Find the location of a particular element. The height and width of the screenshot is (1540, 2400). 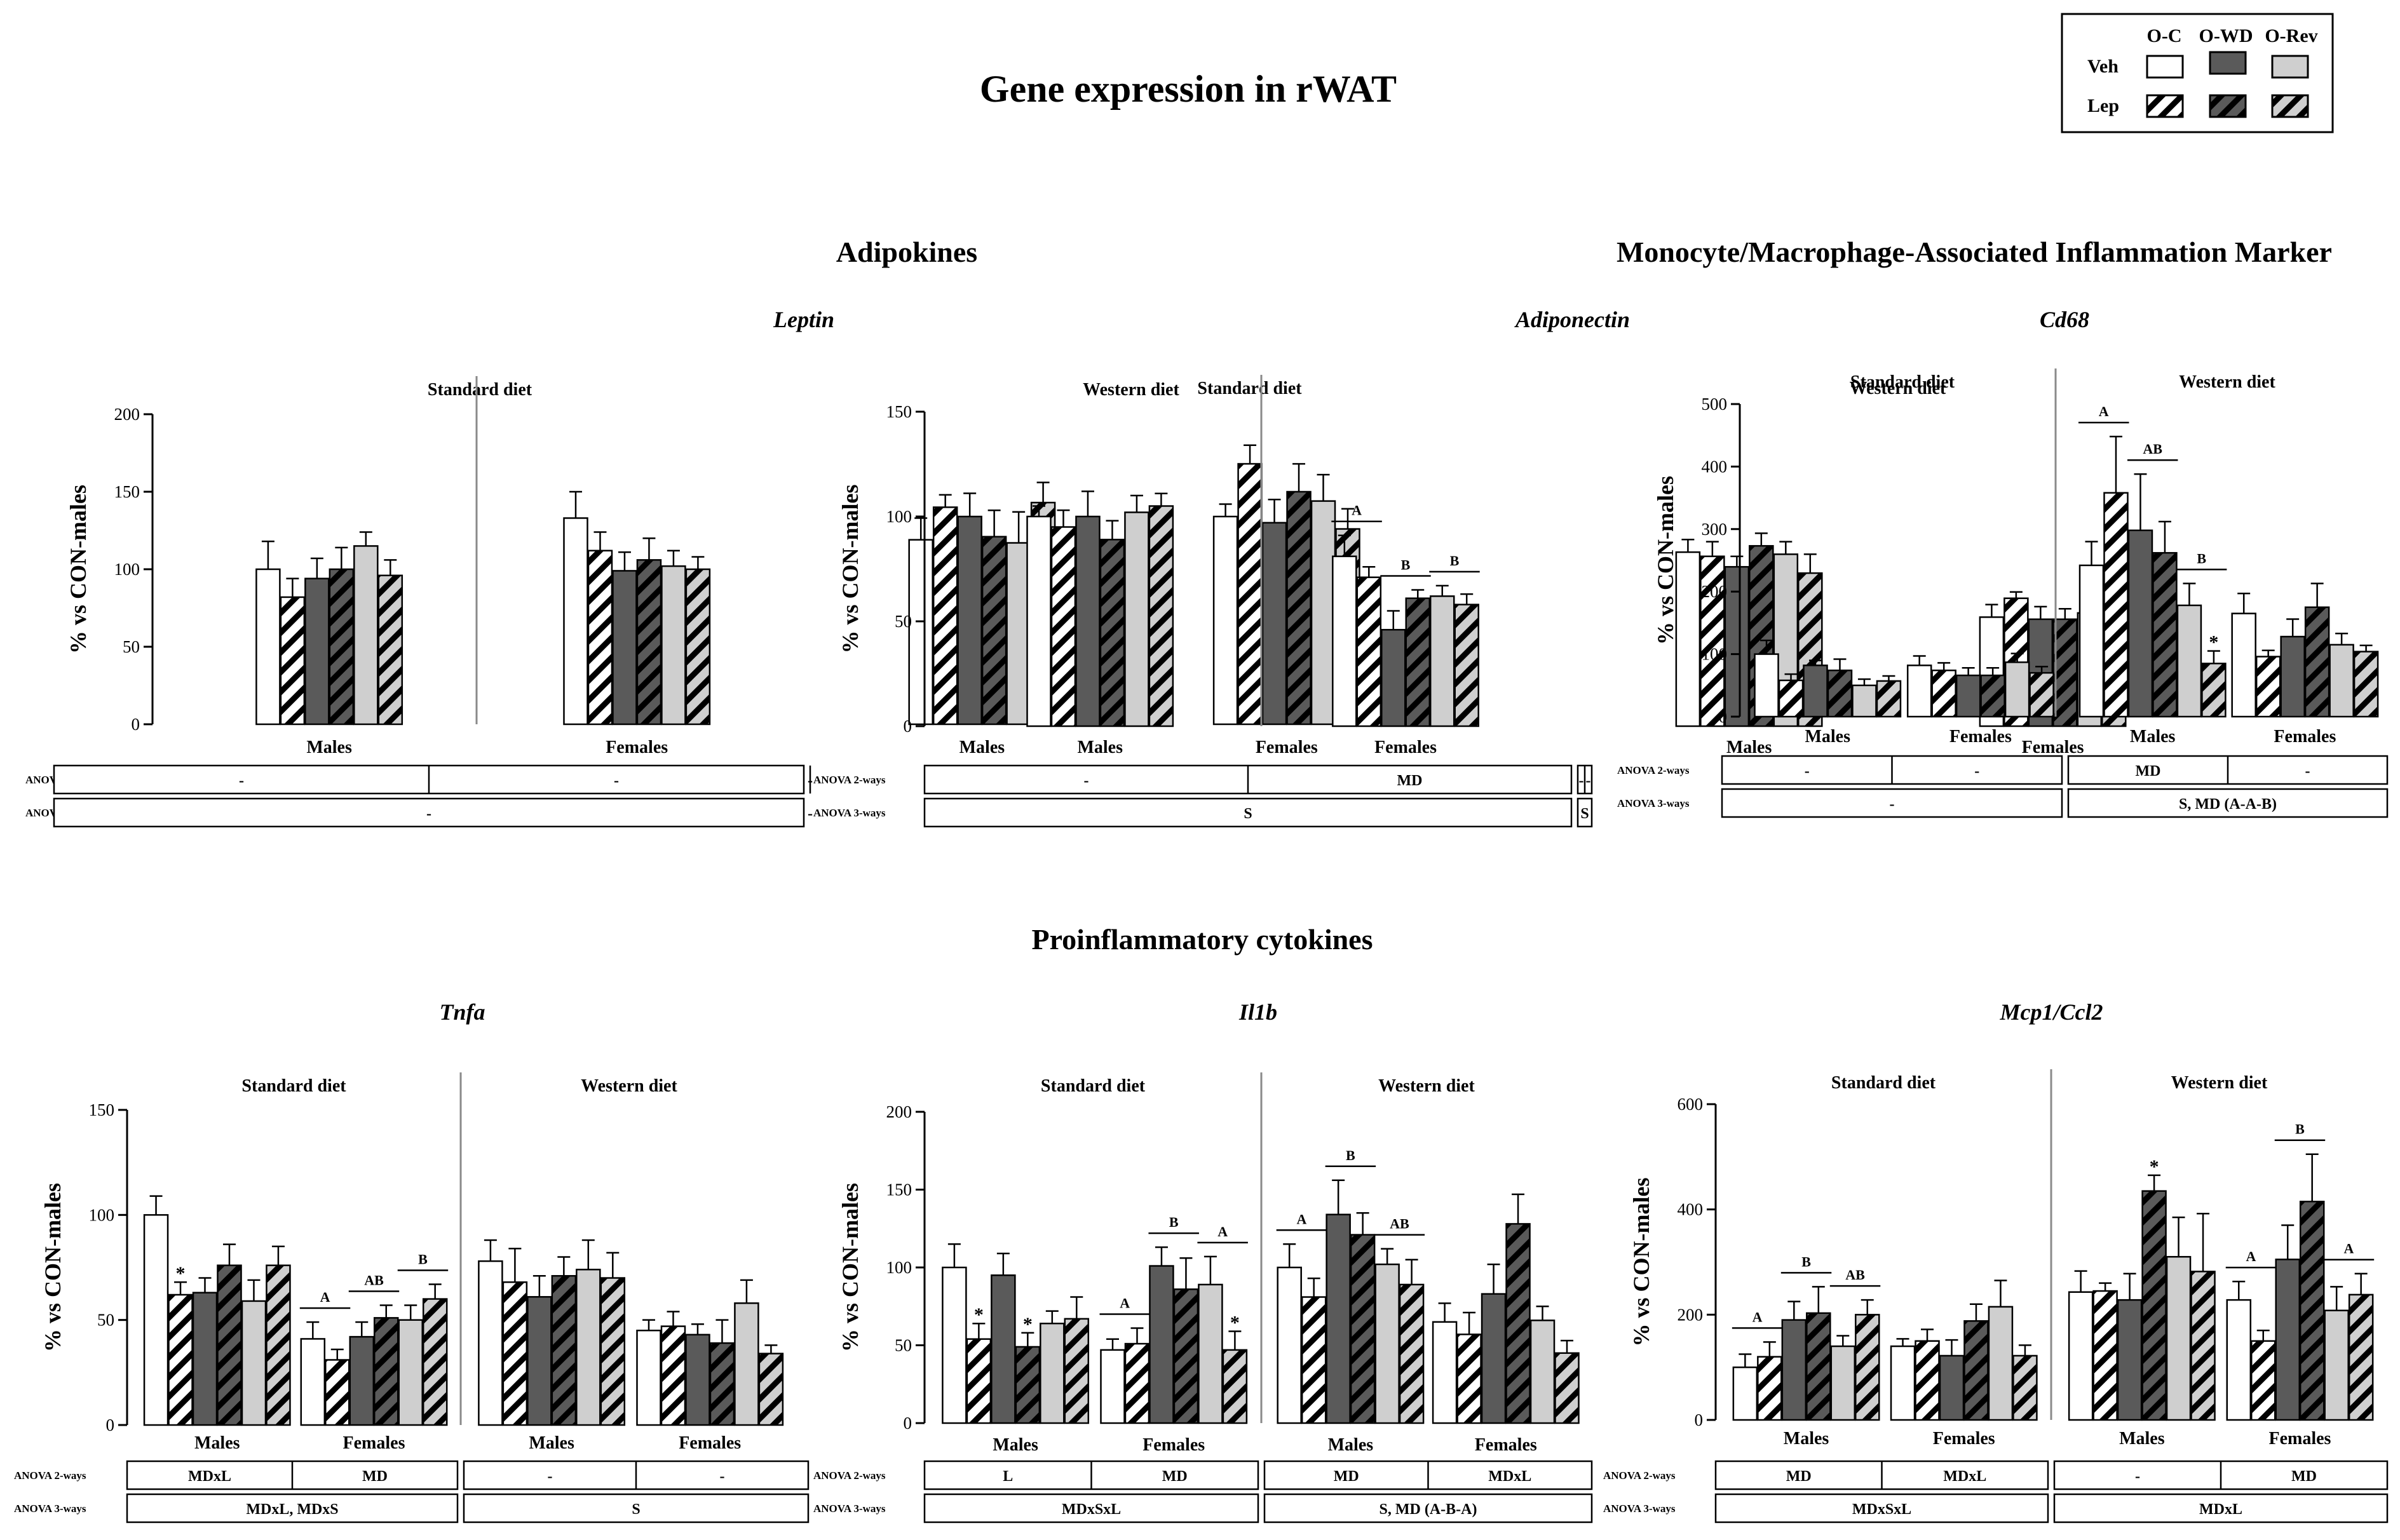

legend-row-veh: Veh is located at coordinates (2103, 66).